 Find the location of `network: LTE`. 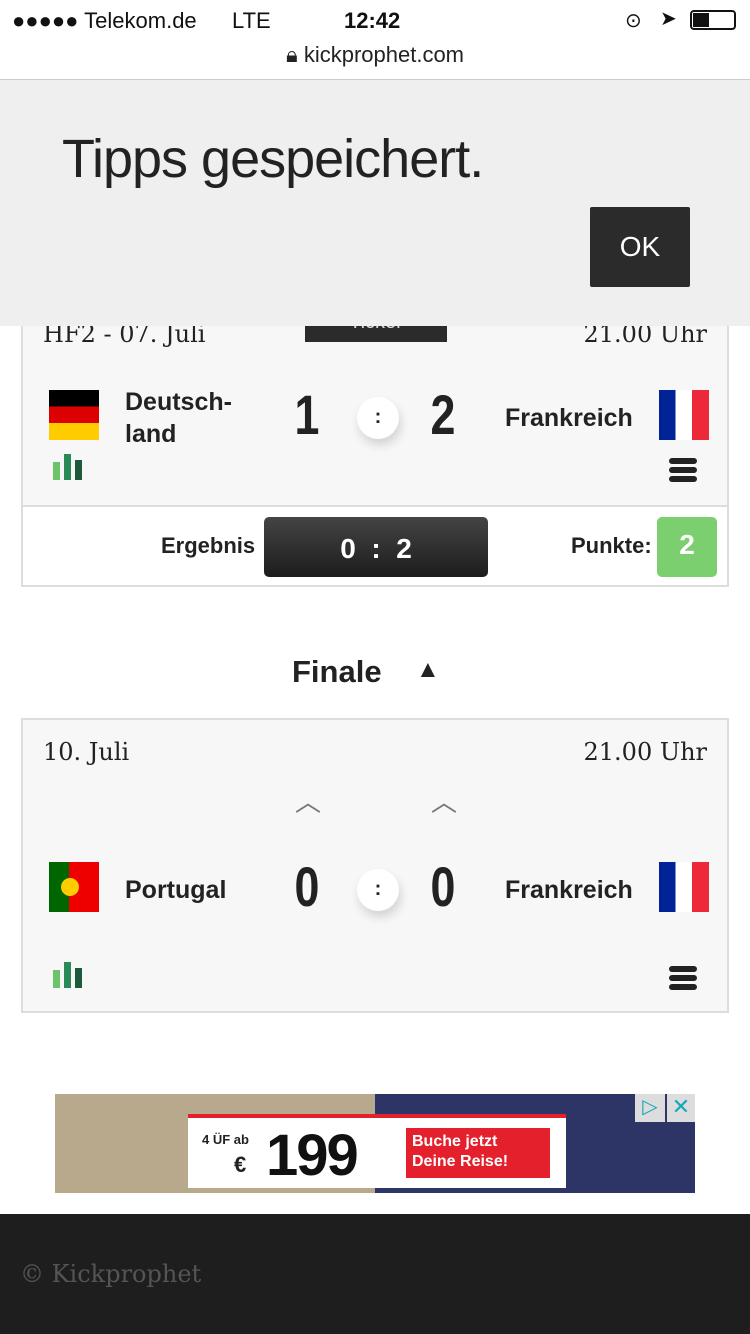

network: LTE is located at coordinates (251, 20).